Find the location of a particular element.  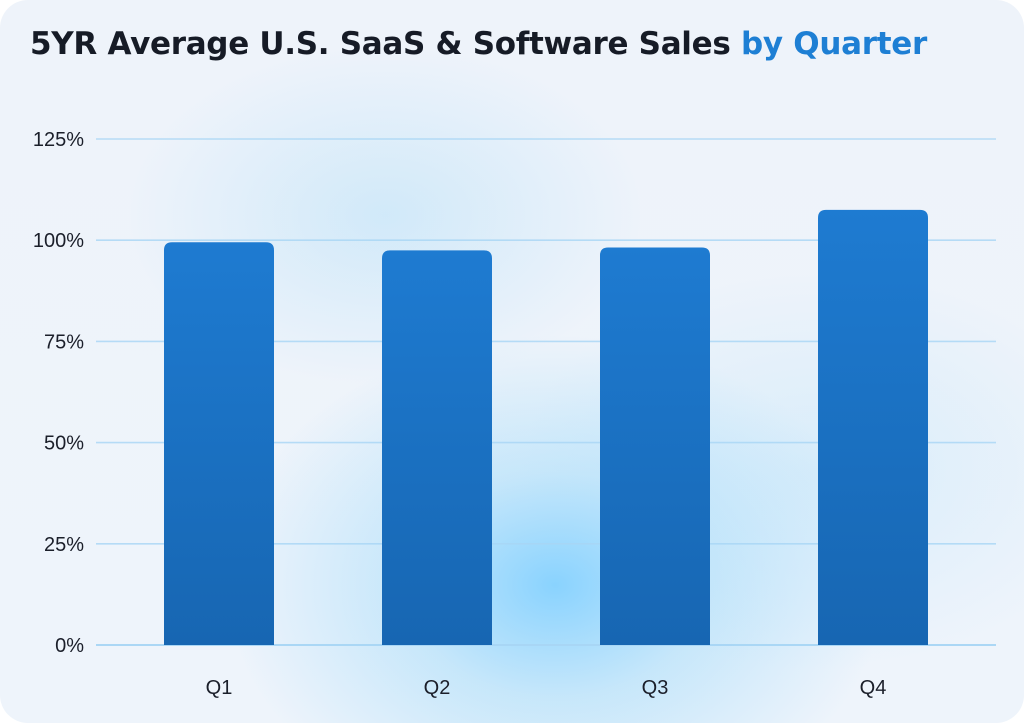

y-tick-label: 50% is located at coordinates (64, 444).